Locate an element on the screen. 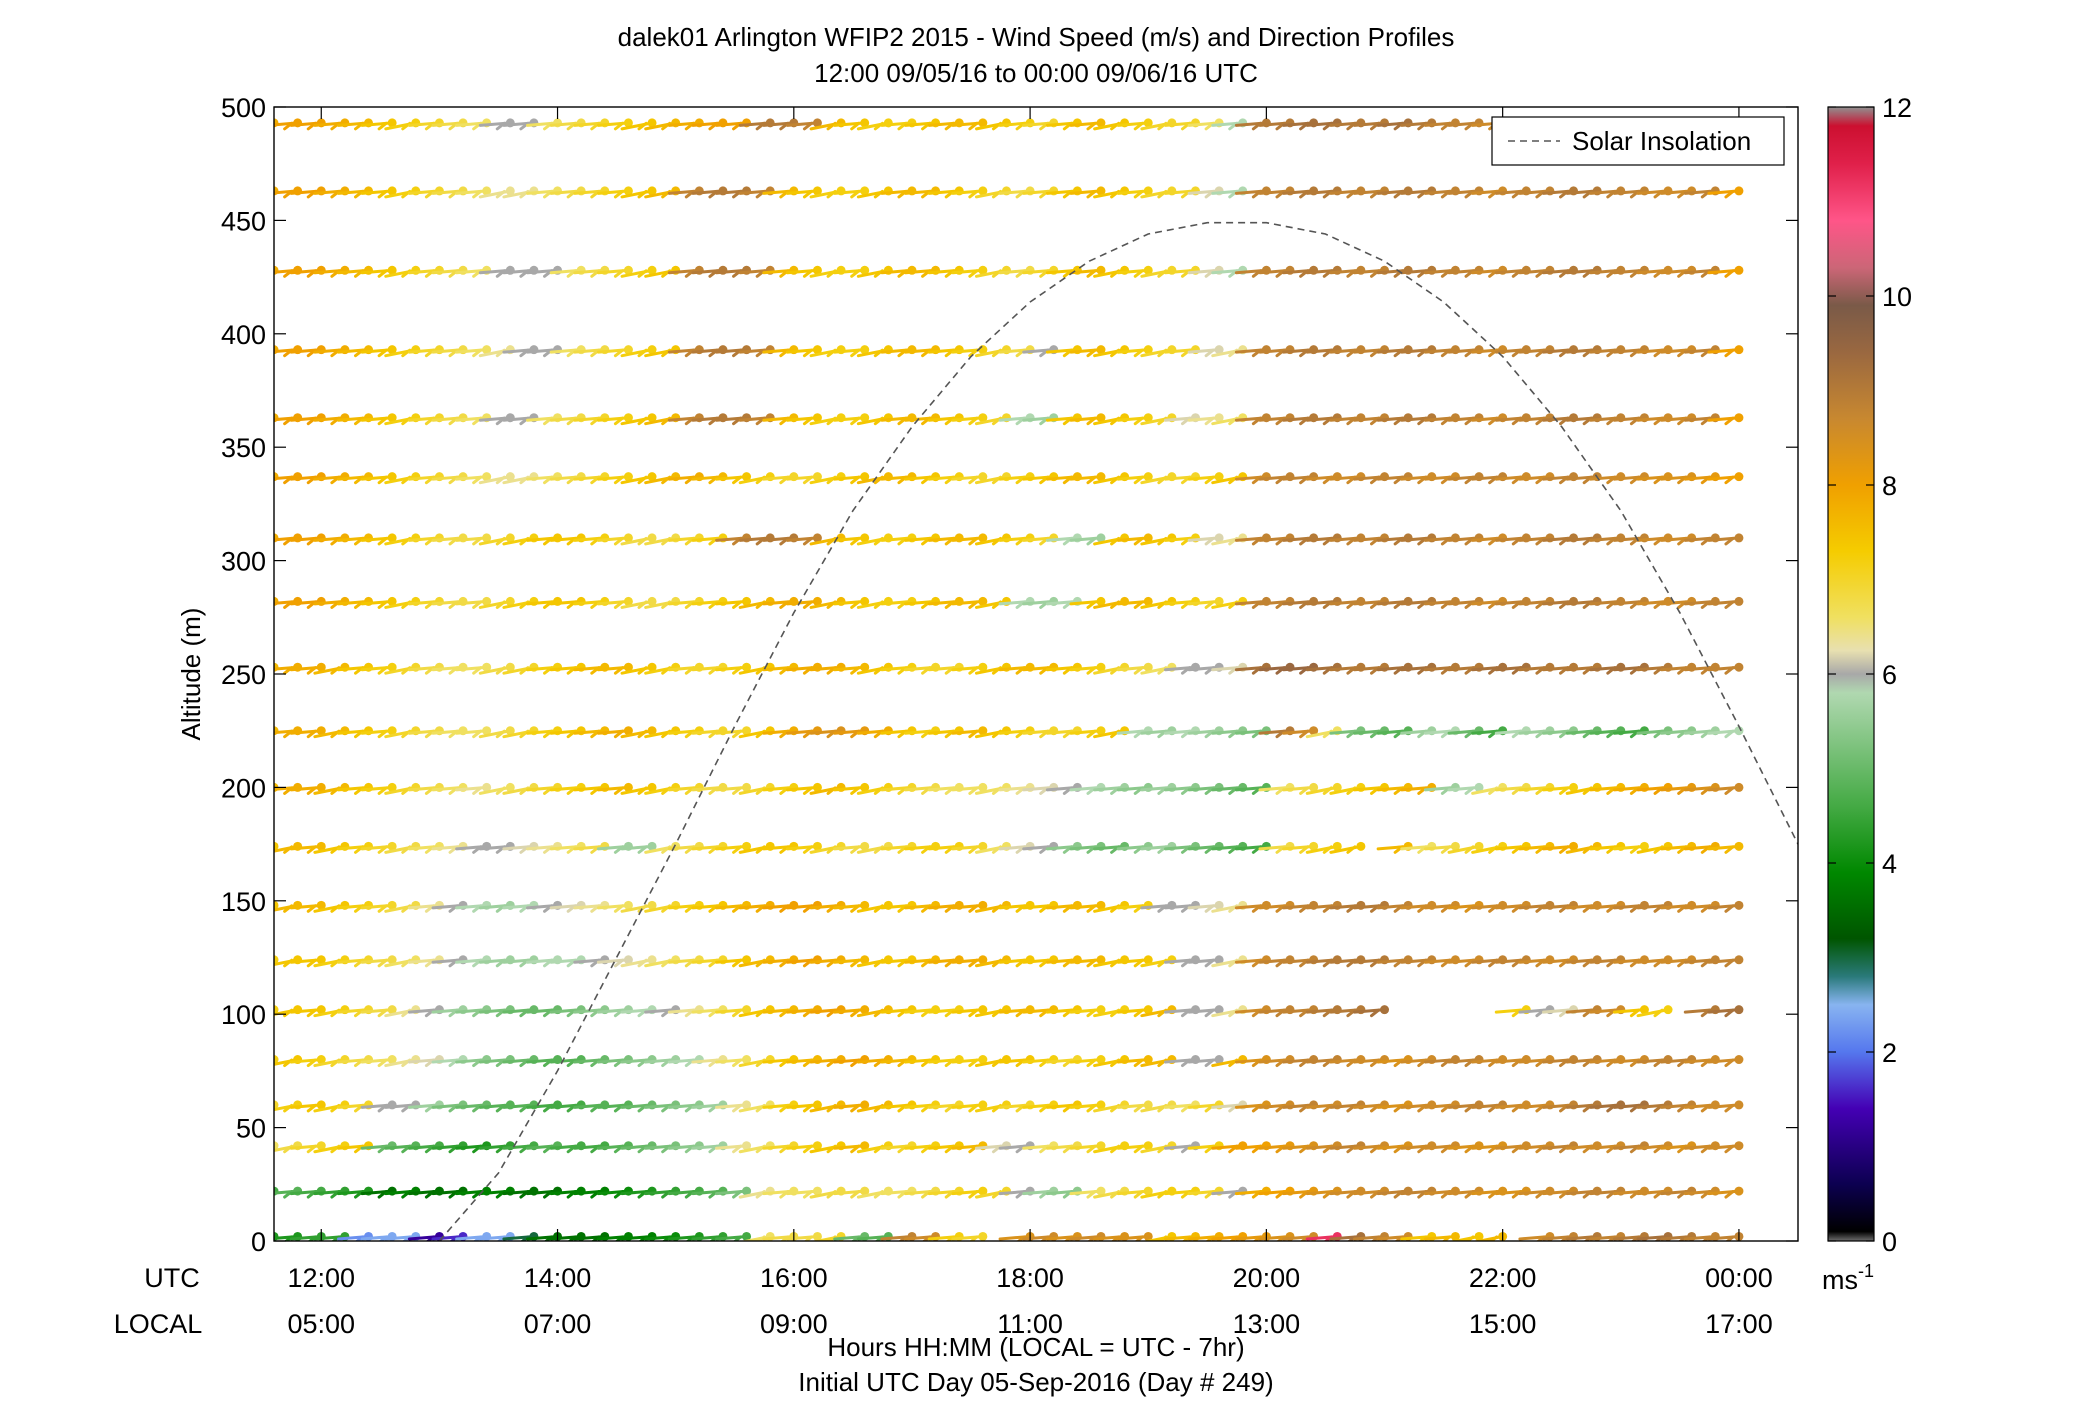  chart-subtitle: 12:00 09/05/16 to 00:00 09/06/16 UTC is located at coordinates (1036, 73).